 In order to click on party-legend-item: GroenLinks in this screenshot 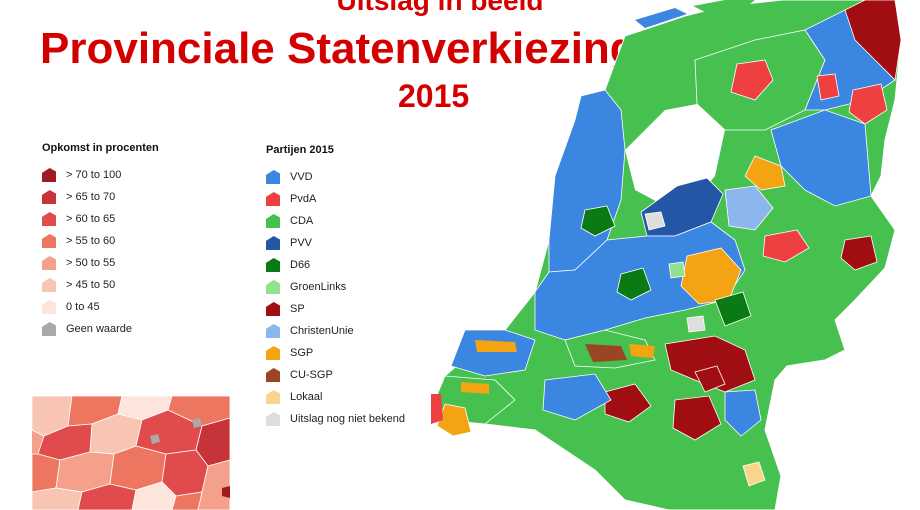, I will do `click(335, 287)`.